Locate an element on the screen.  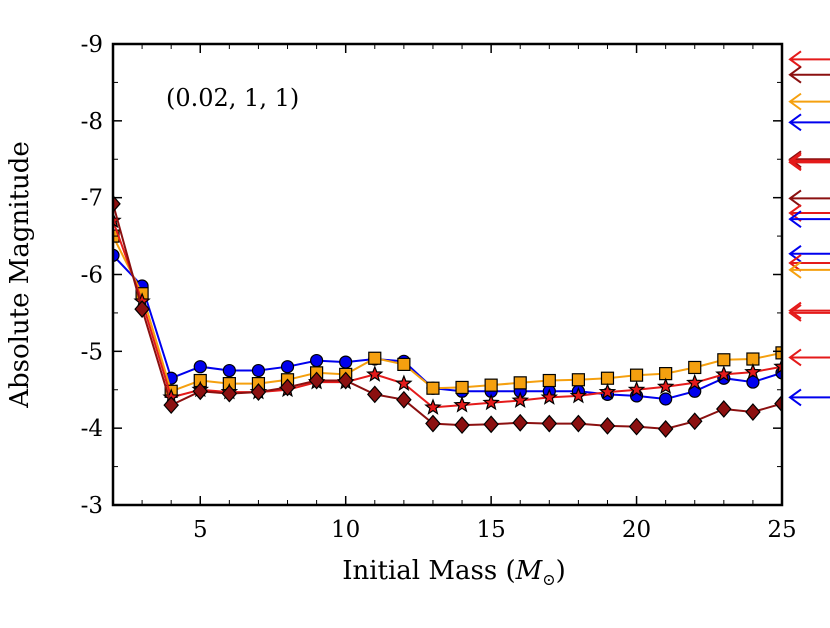
x-tick-label: 5 is located at coordinates (200, 530).